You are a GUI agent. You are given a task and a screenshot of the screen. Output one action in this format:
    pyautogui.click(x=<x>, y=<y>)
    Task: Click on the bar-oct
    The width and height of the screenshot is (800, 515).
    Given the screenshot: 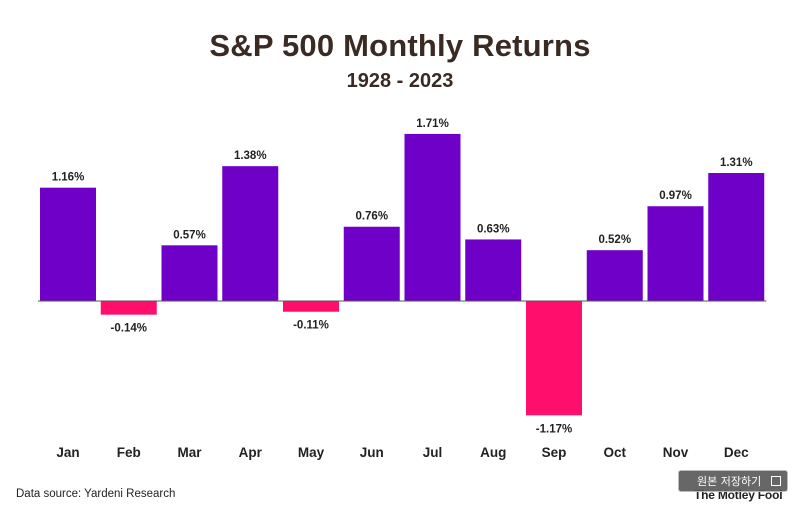 What is the action you would take?
    pyautogui.click(x=614, y=275)
    